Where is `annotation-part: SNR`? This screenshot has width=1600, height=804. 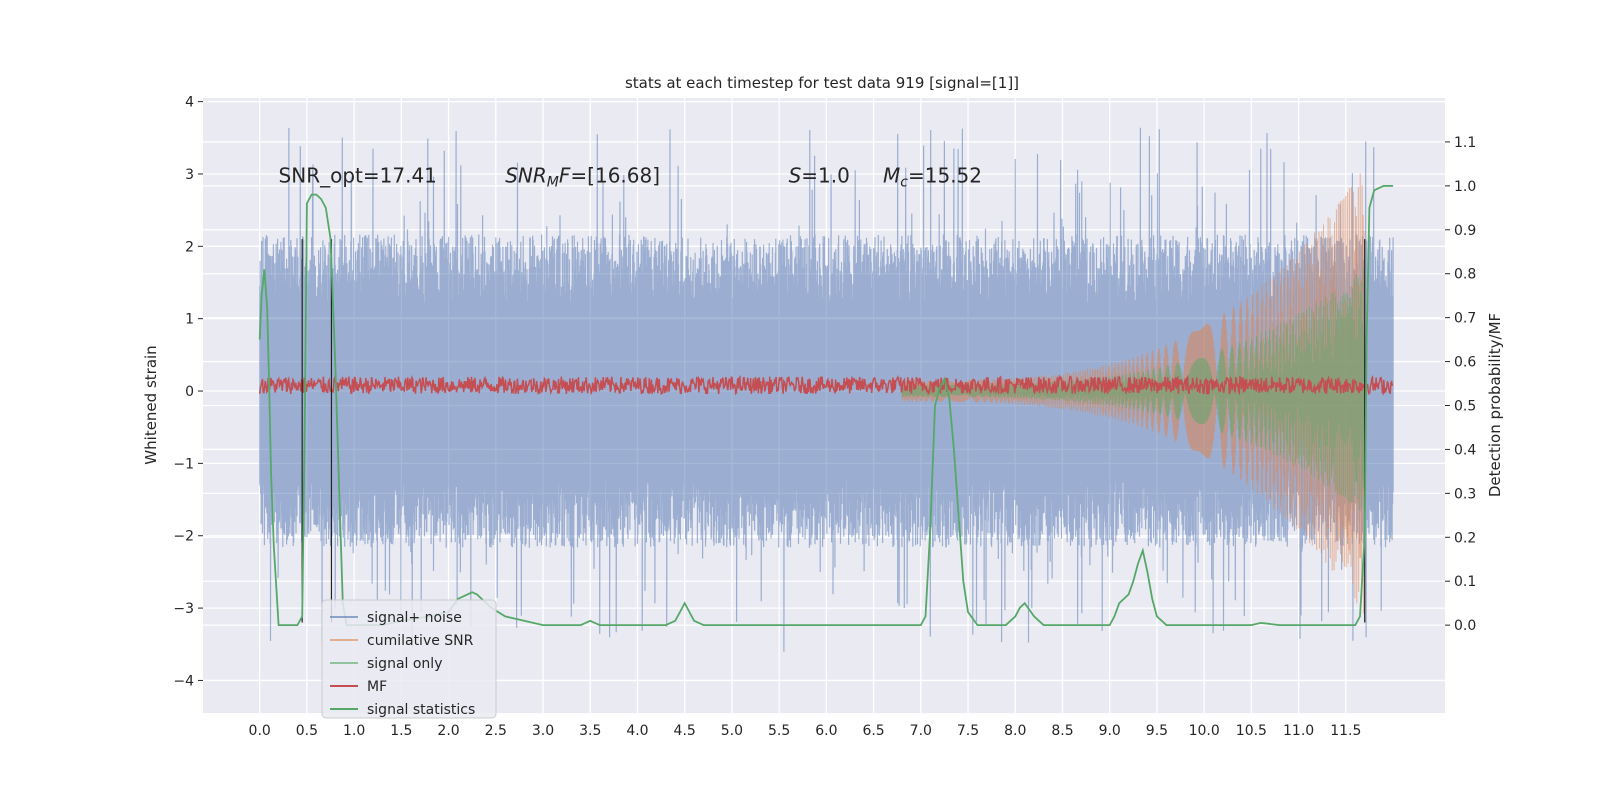
annotation-part: SNR is located at coordinates (526, 176).